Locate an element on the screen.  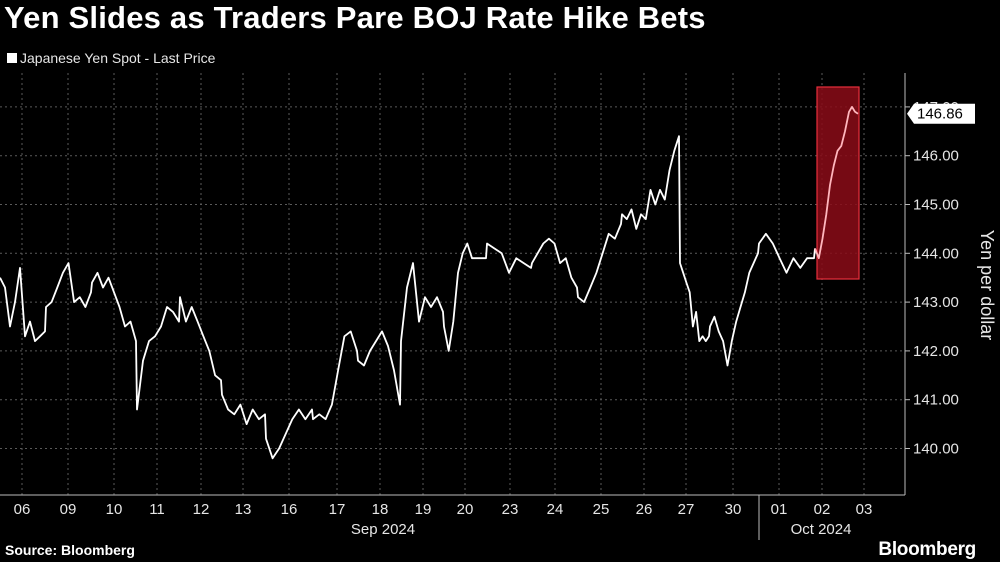
bloomberg-logo: Bloomberg is located at coordinates (927, 549).